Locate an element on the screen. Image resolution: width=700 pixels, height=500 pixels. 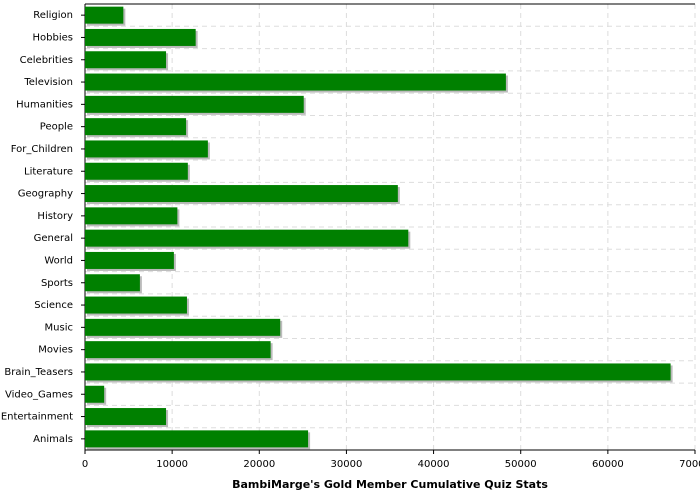
y-tick-label: Video_Games is located at coordinates (39, 394).